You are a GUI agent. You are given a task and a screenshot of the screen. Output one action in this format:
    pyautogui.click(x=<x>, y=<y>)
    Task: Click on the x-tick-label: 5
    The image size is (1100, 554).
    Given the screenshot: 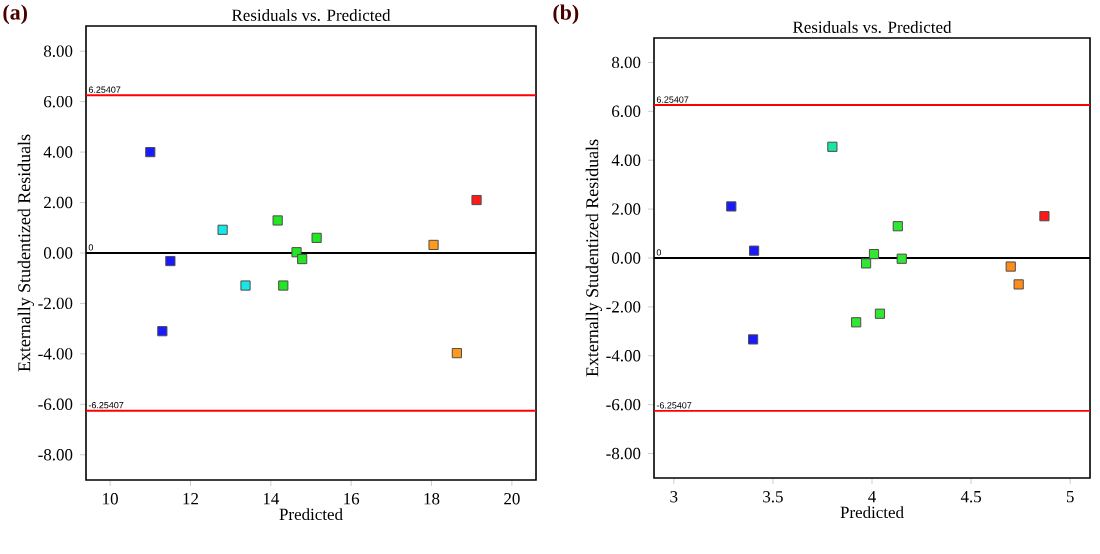 What is the action you would take?
    pyautogui.click(x=1070, y=497)
    